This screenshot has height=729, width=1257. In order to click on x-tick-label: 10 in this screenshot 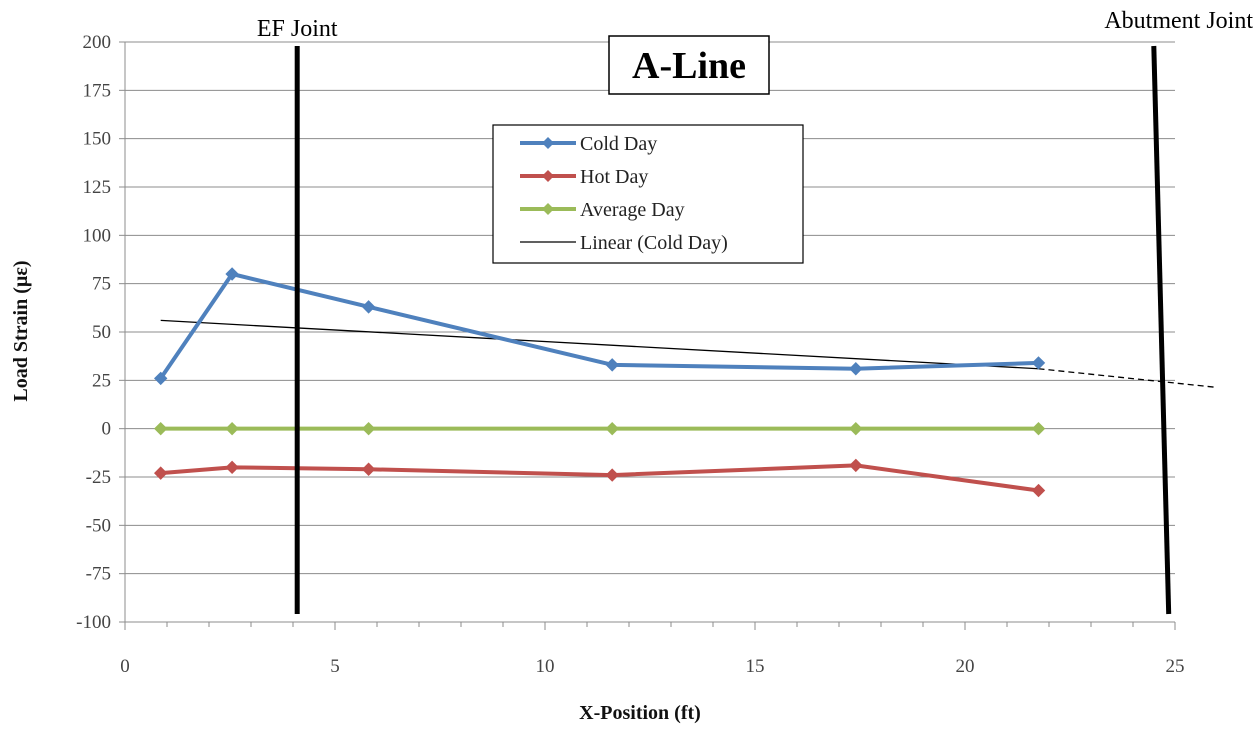, I will do `click(545, 666)`.